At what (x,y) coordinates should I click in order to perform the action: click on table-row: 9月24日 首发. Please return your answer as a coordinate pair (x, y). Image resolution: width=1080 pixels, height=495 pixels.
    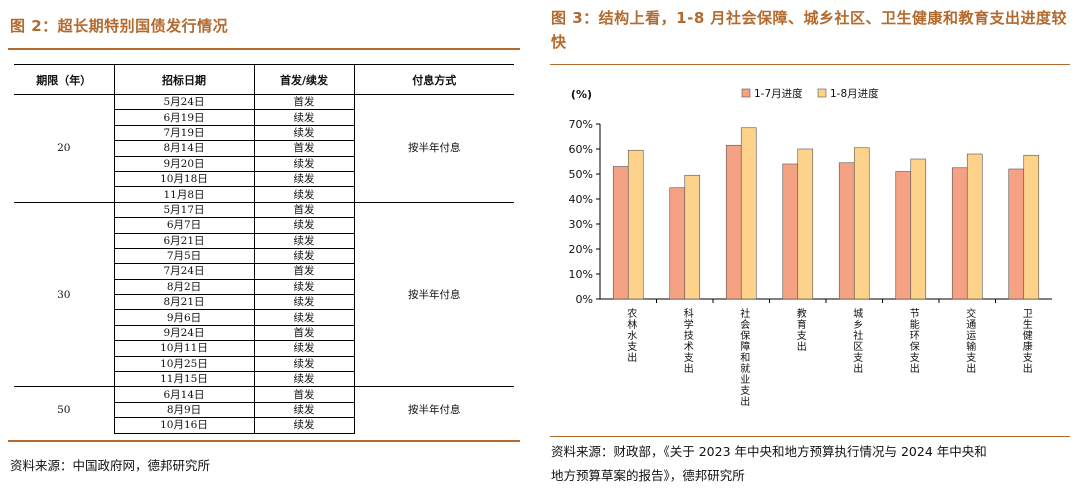
    Looking at the image, I should click on (264, 332).